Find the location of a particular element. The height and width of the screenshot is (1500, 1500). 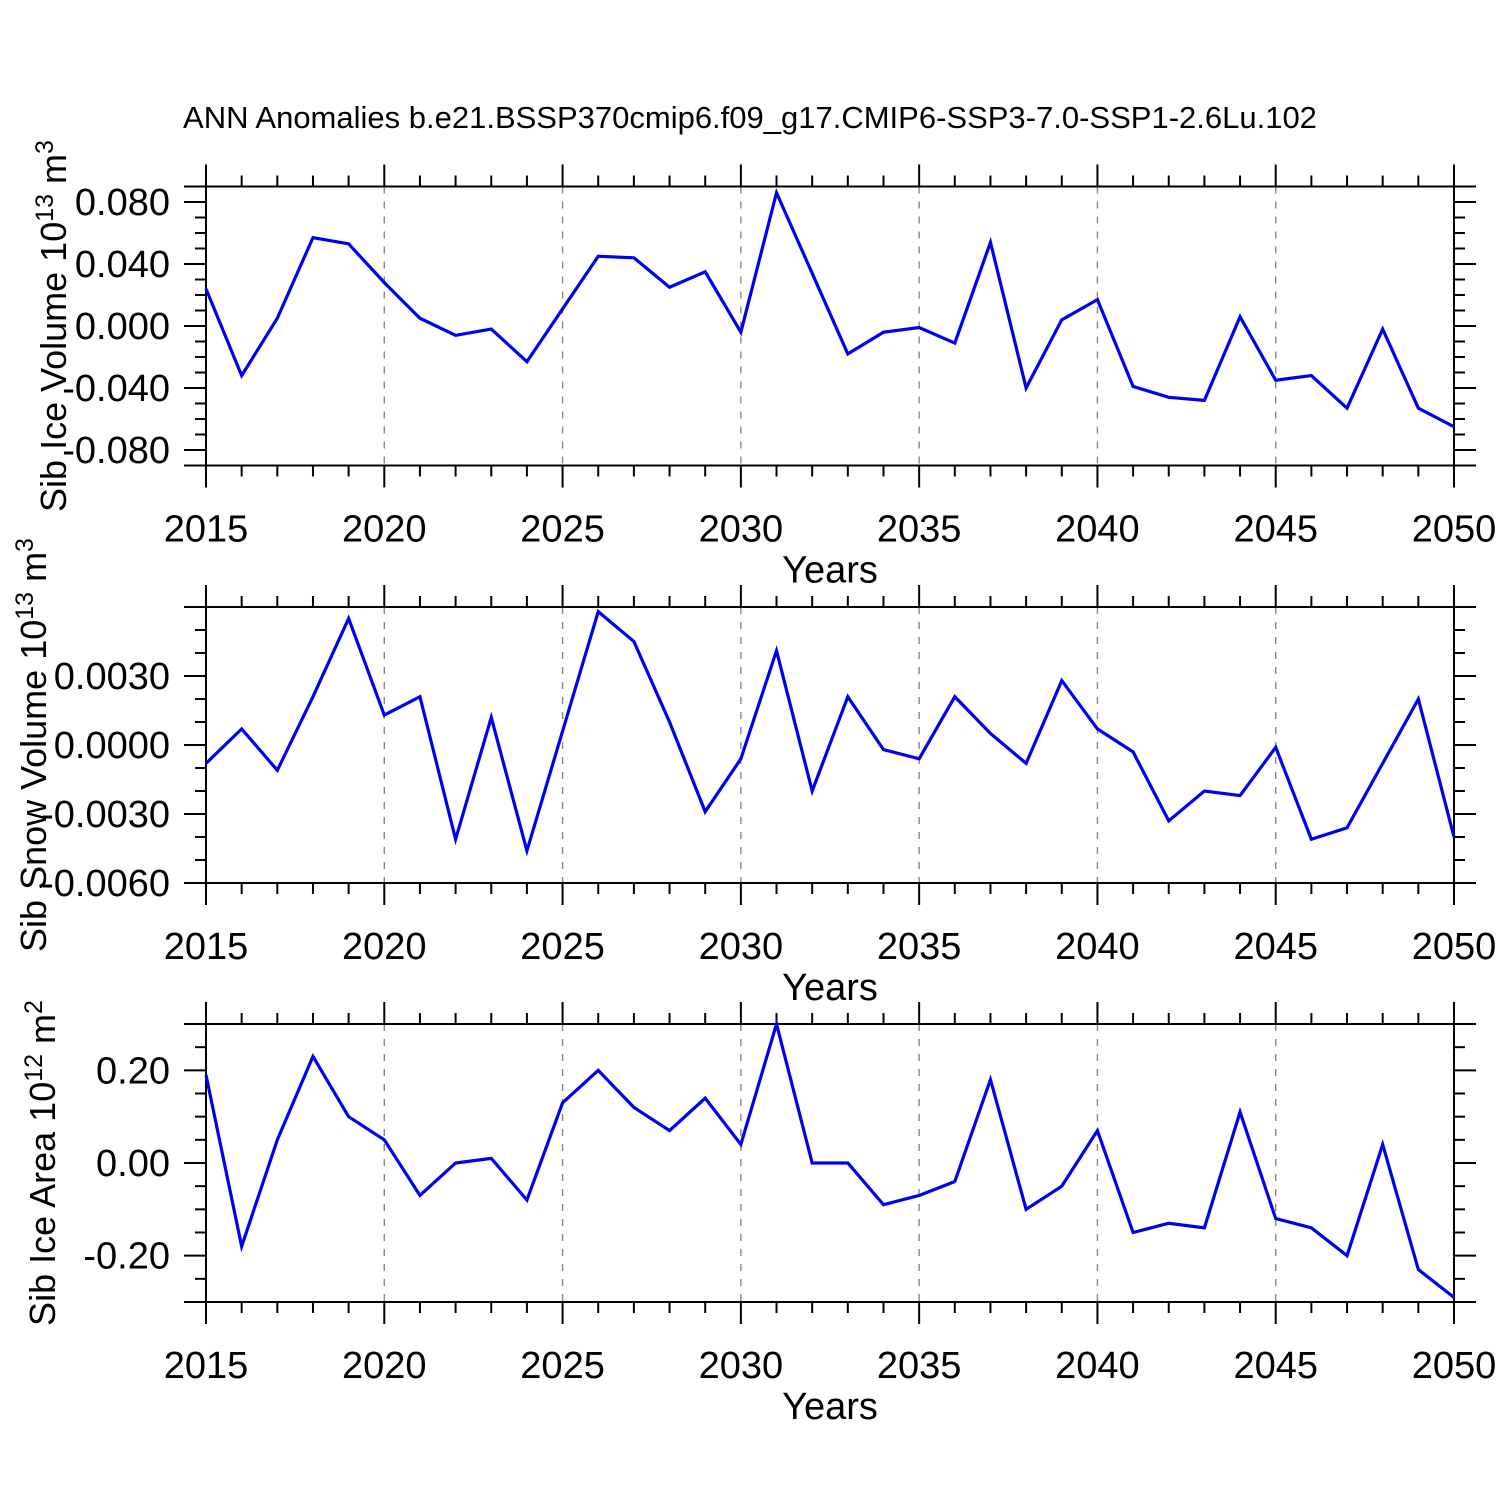

y-tick-label: 0.0030 is located at coordinates (112, 677).